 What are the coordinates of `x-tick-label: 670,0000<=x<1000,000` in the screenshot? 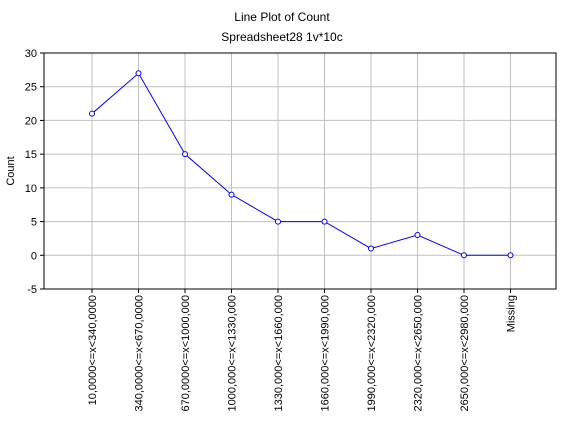 It's located at (186, 353).